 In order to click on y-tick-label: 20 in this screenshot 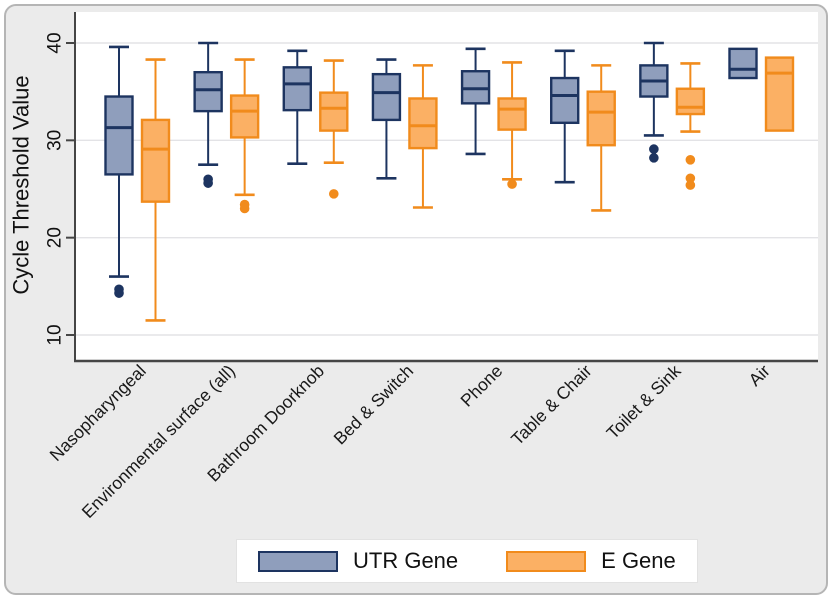, I will do `click(55, 237)`.